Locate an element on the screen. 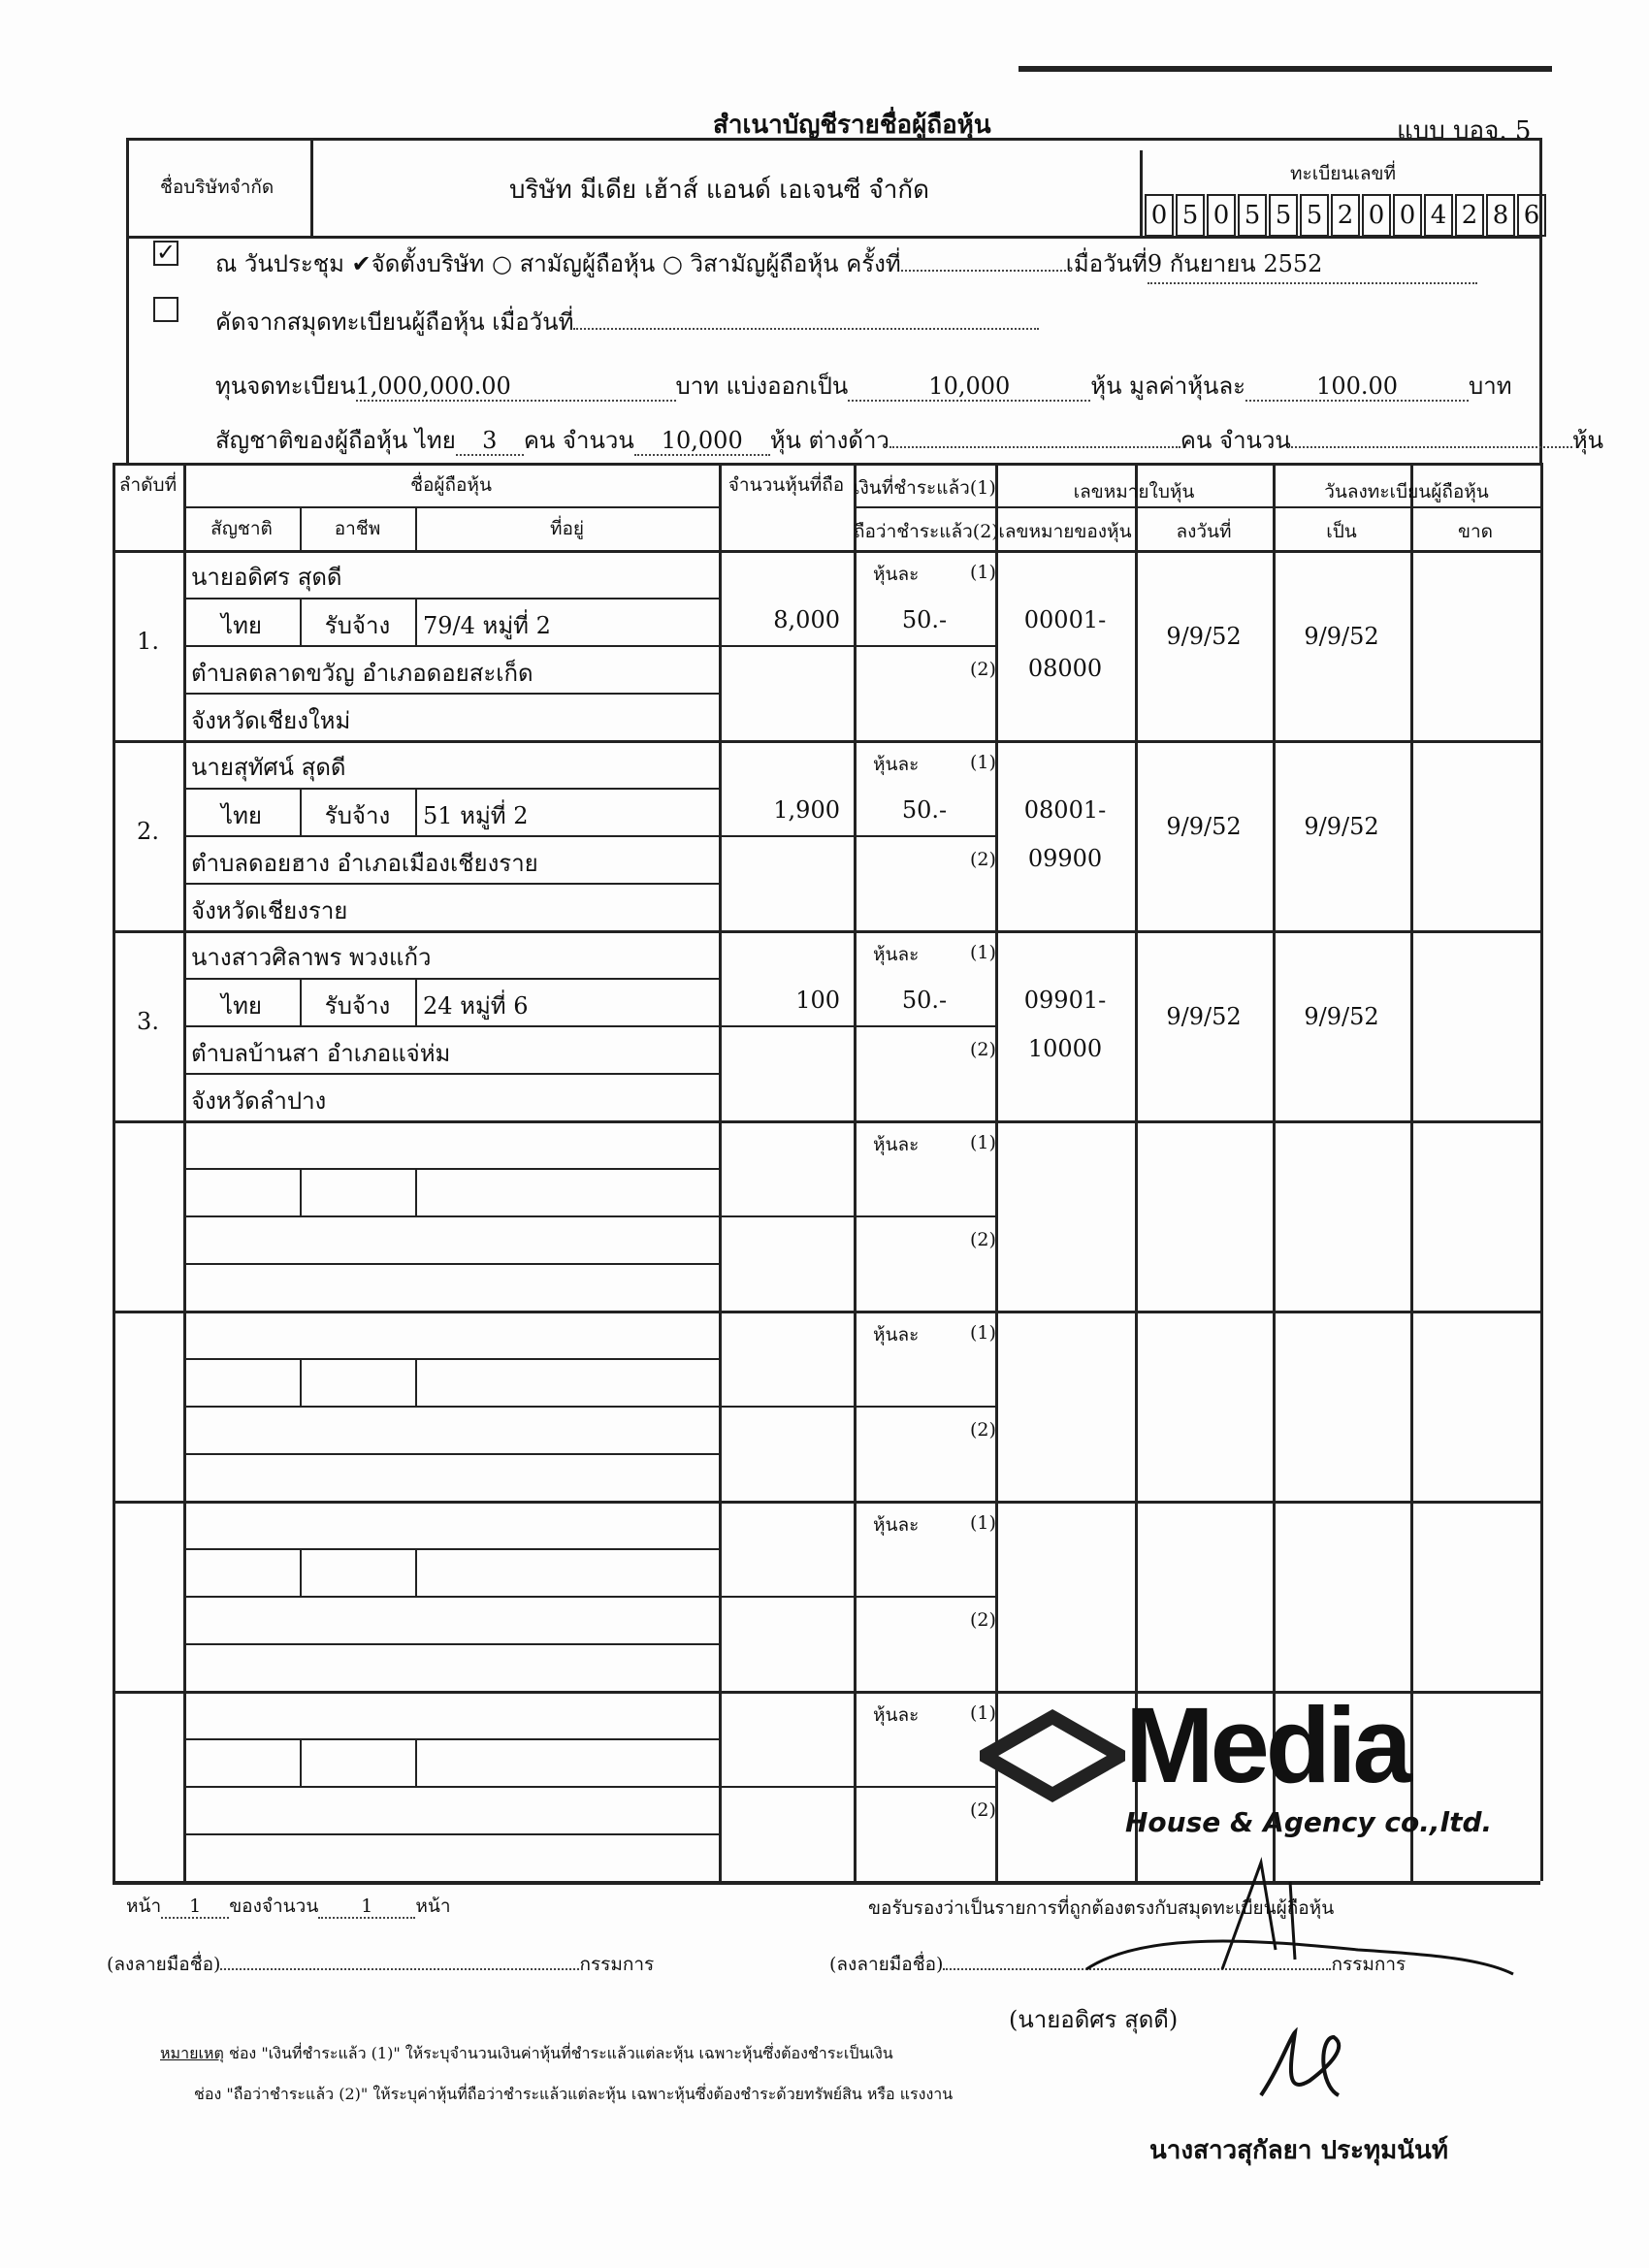  mark-1: (1) is located at coordinates (983, 762).